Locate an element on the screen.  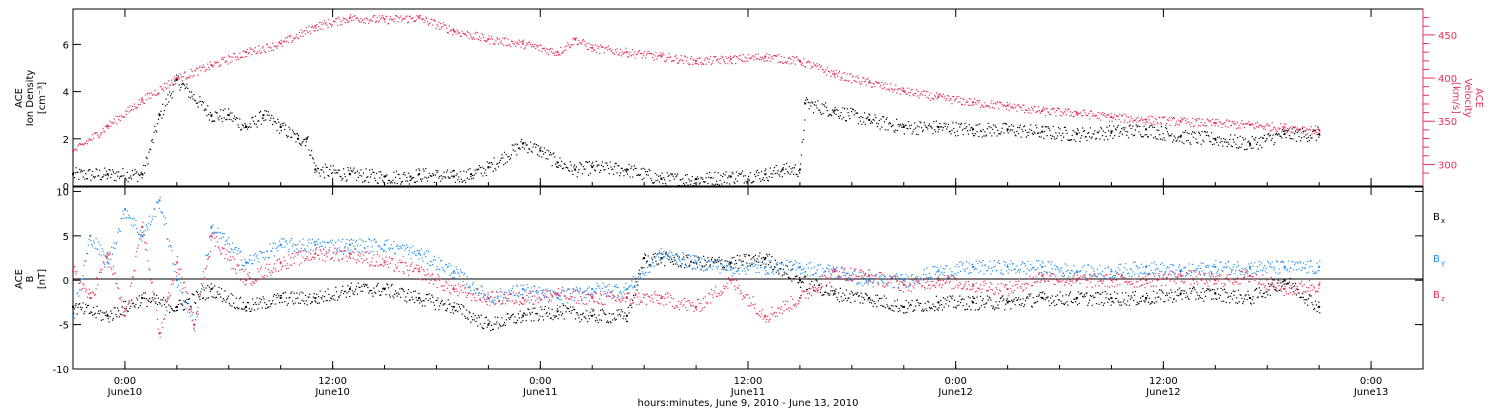
velocity-ylabel-line3: [km/s] is located at coordinates (1455, 98).